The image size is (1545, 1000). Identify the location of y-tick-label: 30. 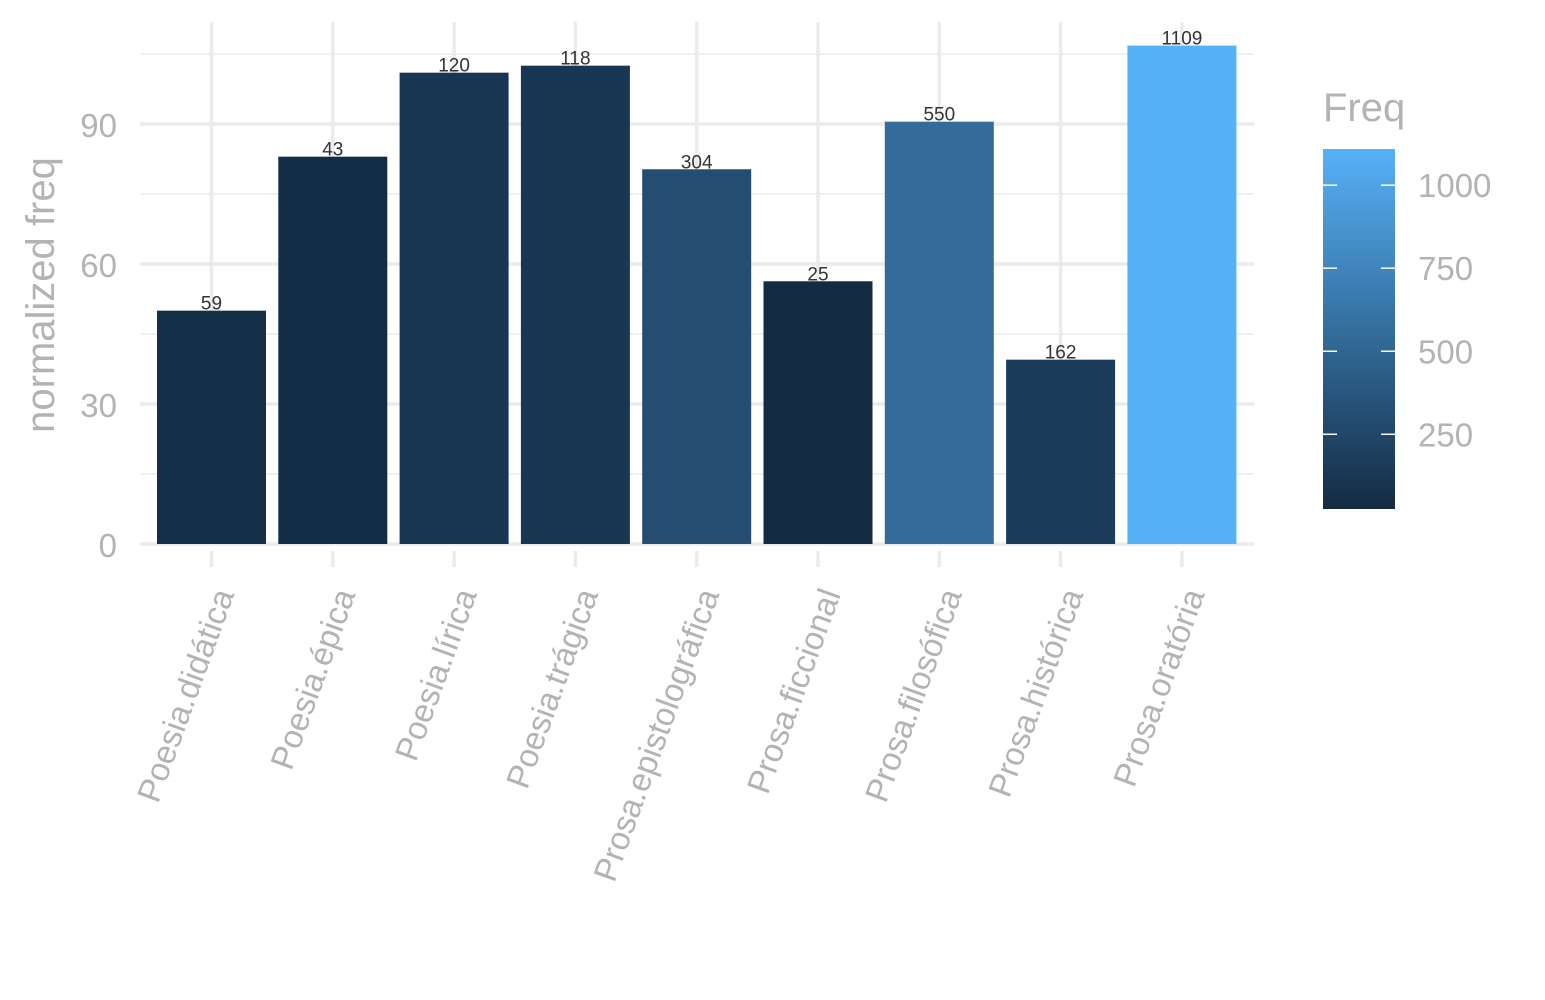
(98, 405).